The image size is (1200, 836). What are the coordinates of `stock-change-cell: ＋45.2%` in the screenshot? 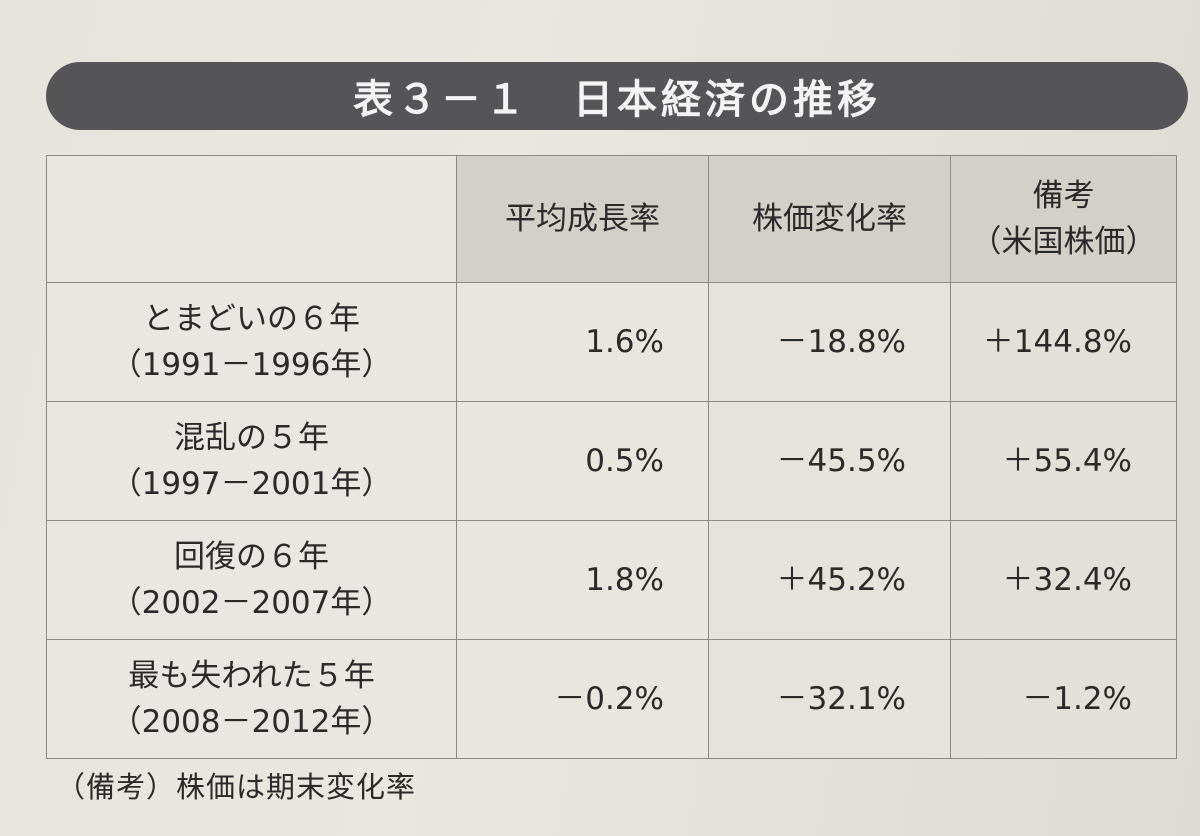 It's located at (829, 580).